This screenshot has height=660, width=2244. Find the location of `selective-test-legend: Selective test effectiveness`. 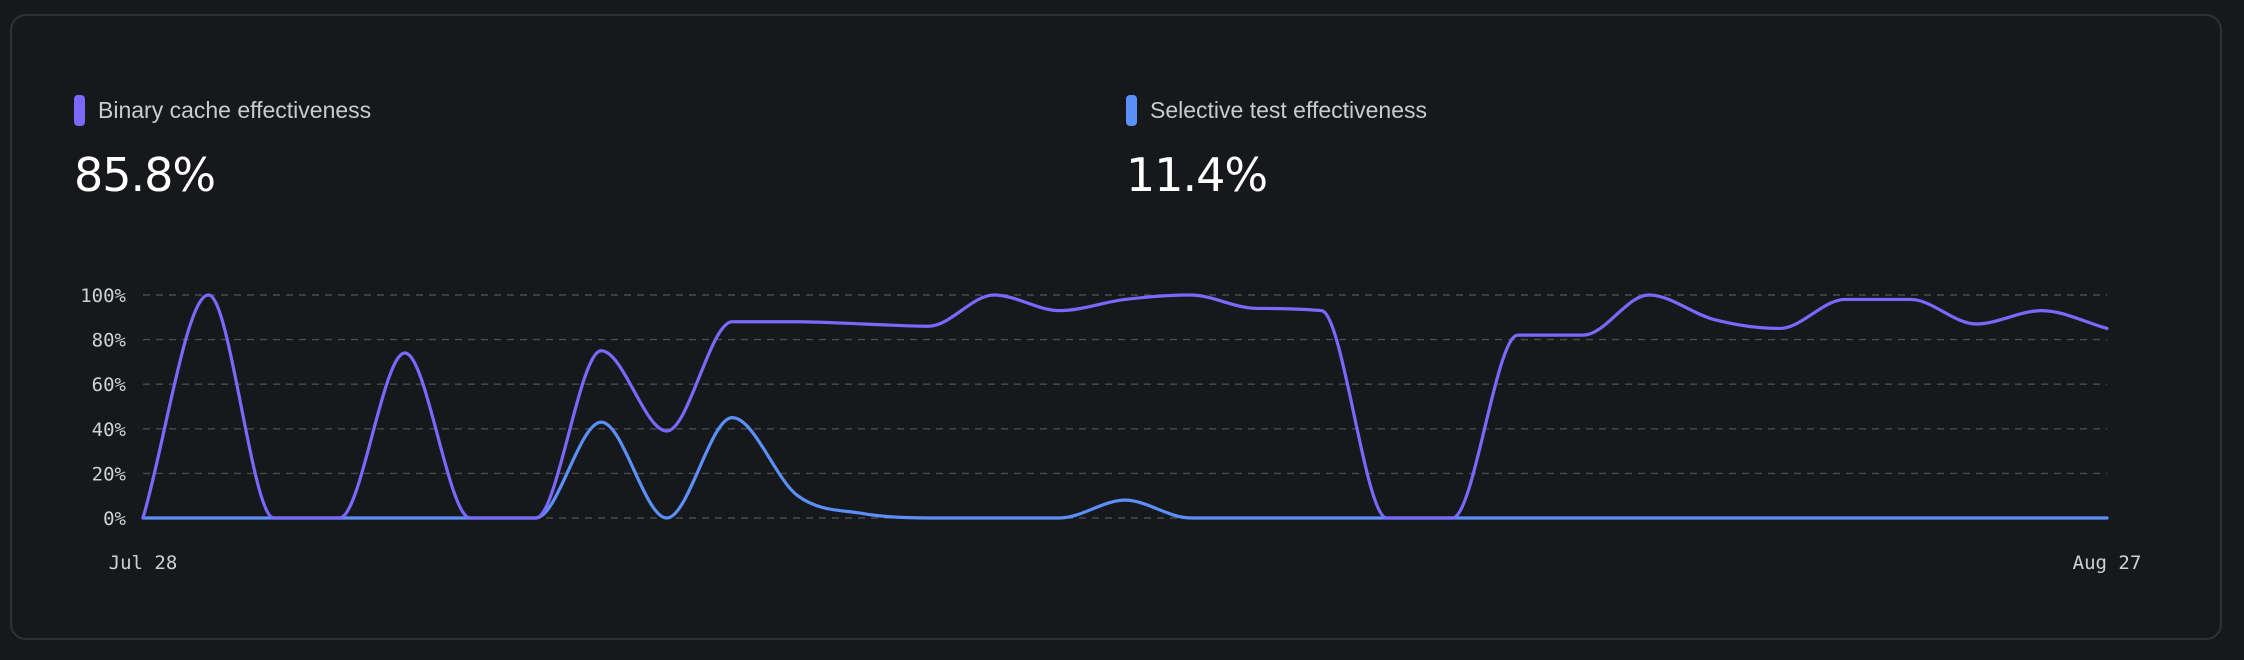

selective-test-legend: Selective test effectiveness is located at coordinates (1276, 110).